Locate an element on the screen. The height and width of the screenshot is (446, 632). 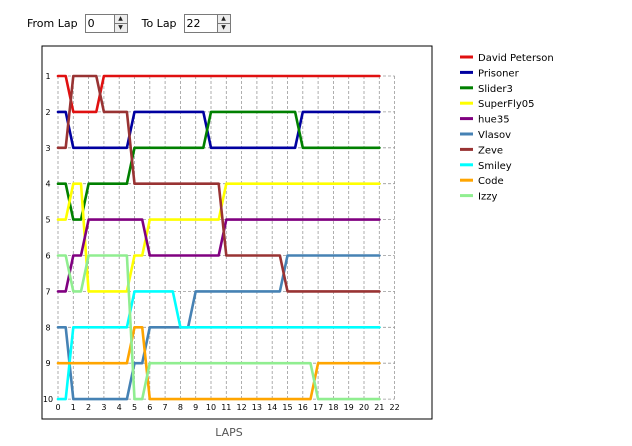
x-tick-label: 12 is located at coordinates (242, 407).